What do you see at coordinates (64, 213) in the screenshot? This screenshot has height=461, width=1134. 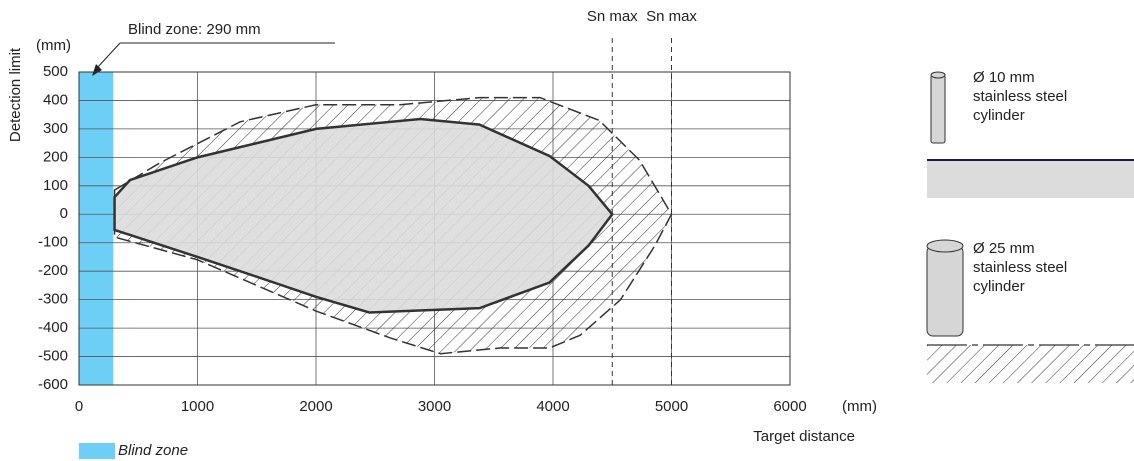 I see `y-tick-label: 0` at bounding box center [64, 213].